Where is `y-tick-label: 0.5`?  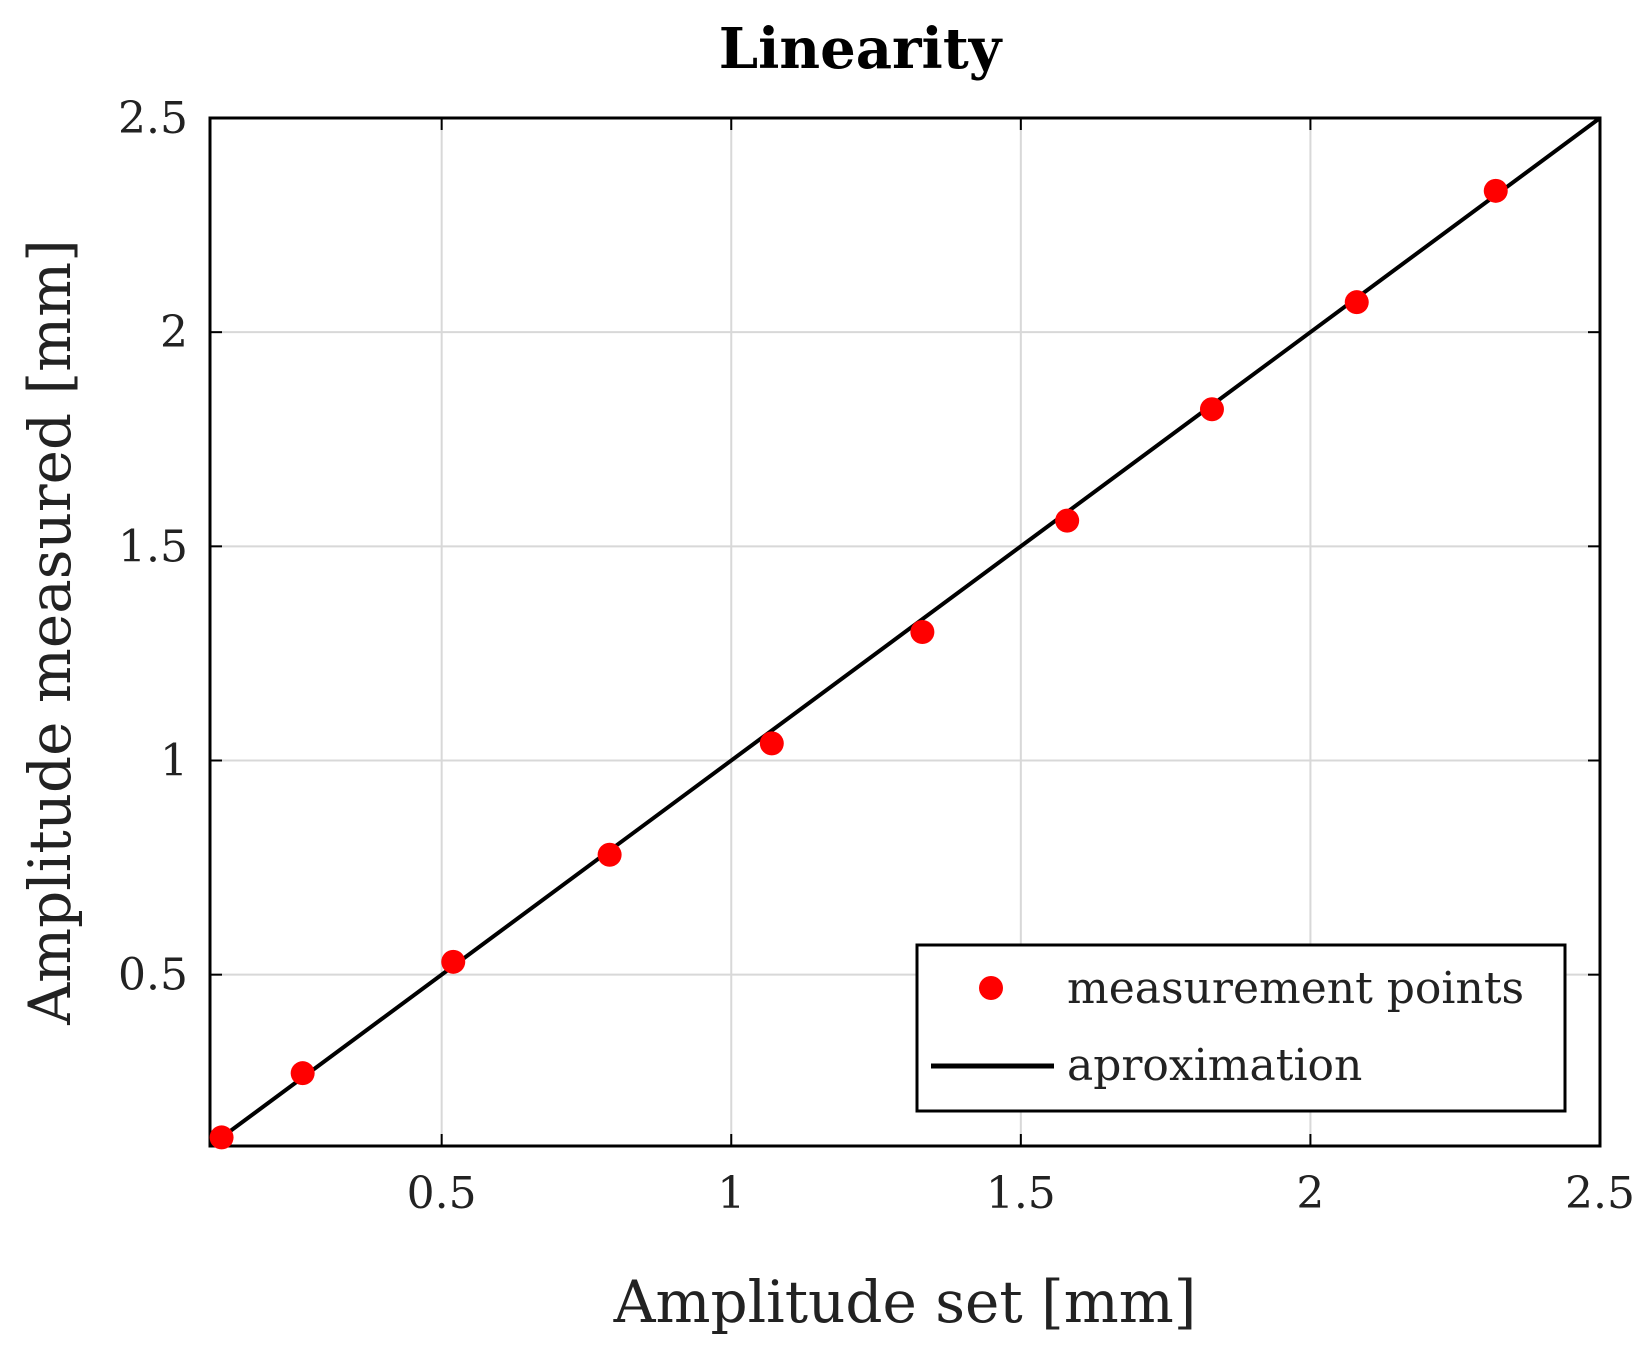
y-tick-label: 0.5 is located at coordinates (153, 975).